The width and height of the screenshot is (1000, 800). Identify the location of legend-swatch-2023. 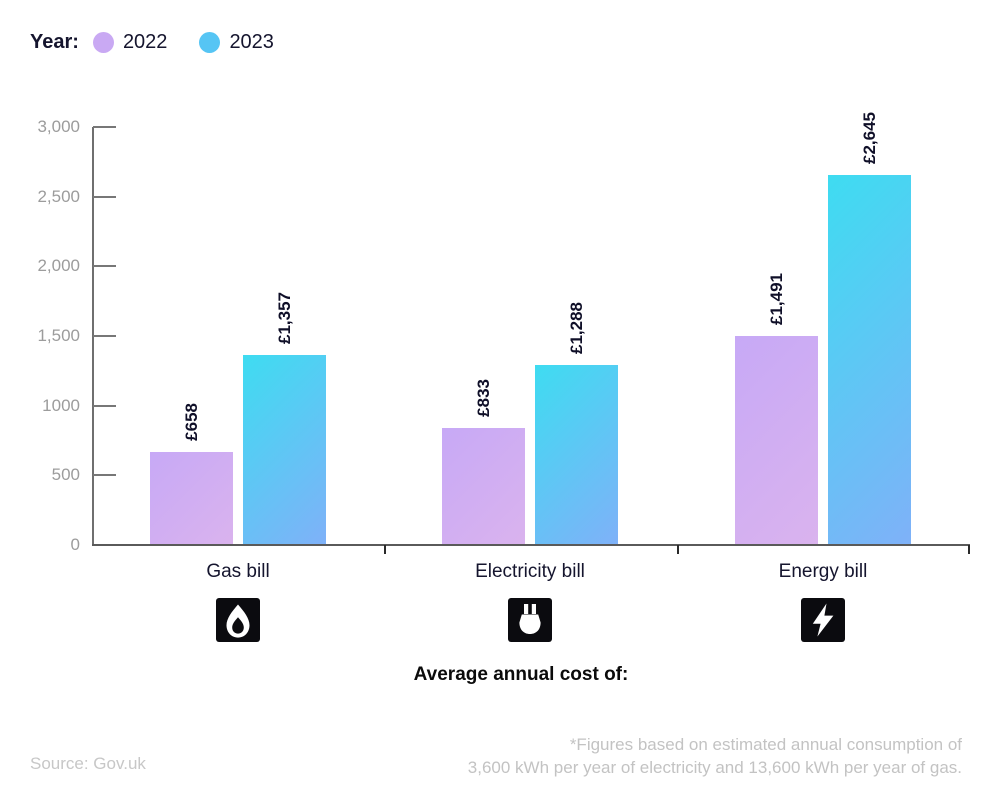
(210, 42).